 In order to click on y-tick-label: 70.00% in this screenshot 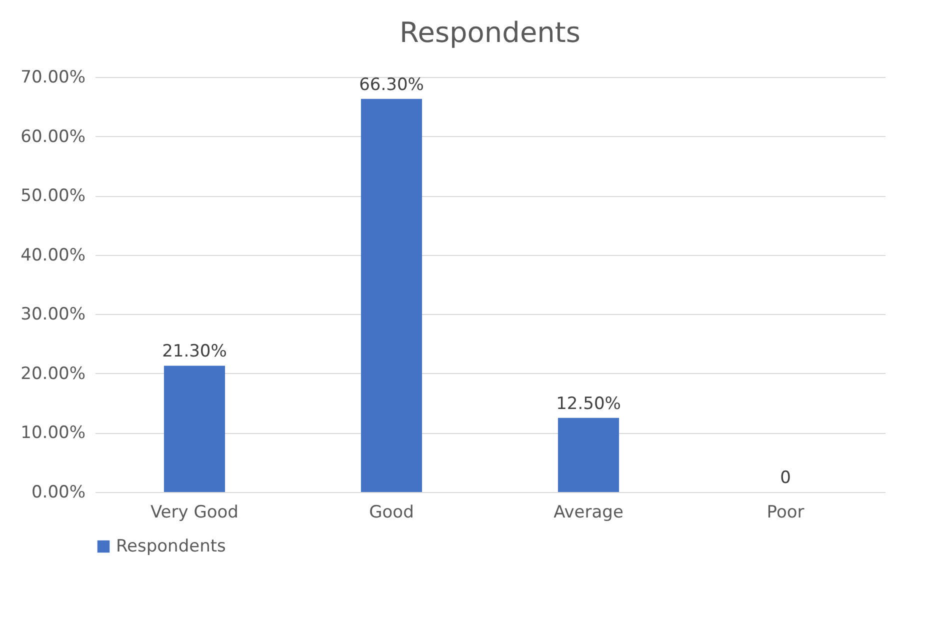, I will do `click(53, 78)`.